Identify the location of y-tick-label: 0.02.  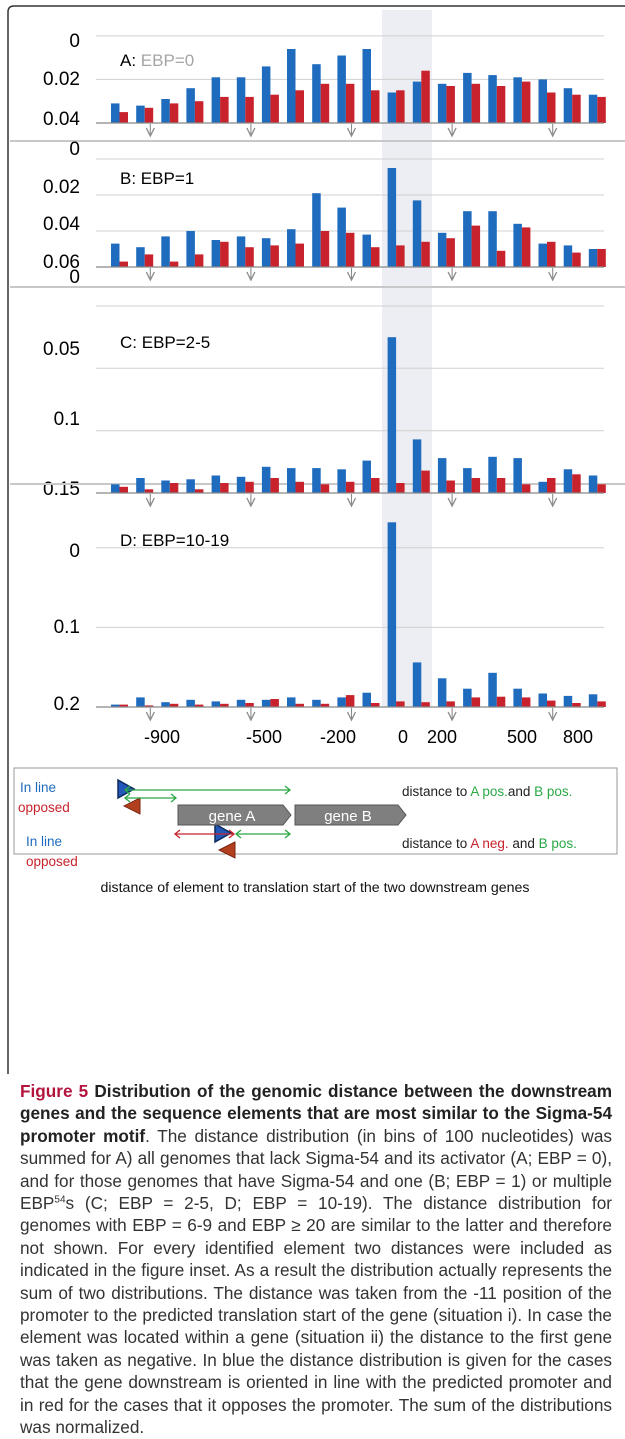
(61, 79).